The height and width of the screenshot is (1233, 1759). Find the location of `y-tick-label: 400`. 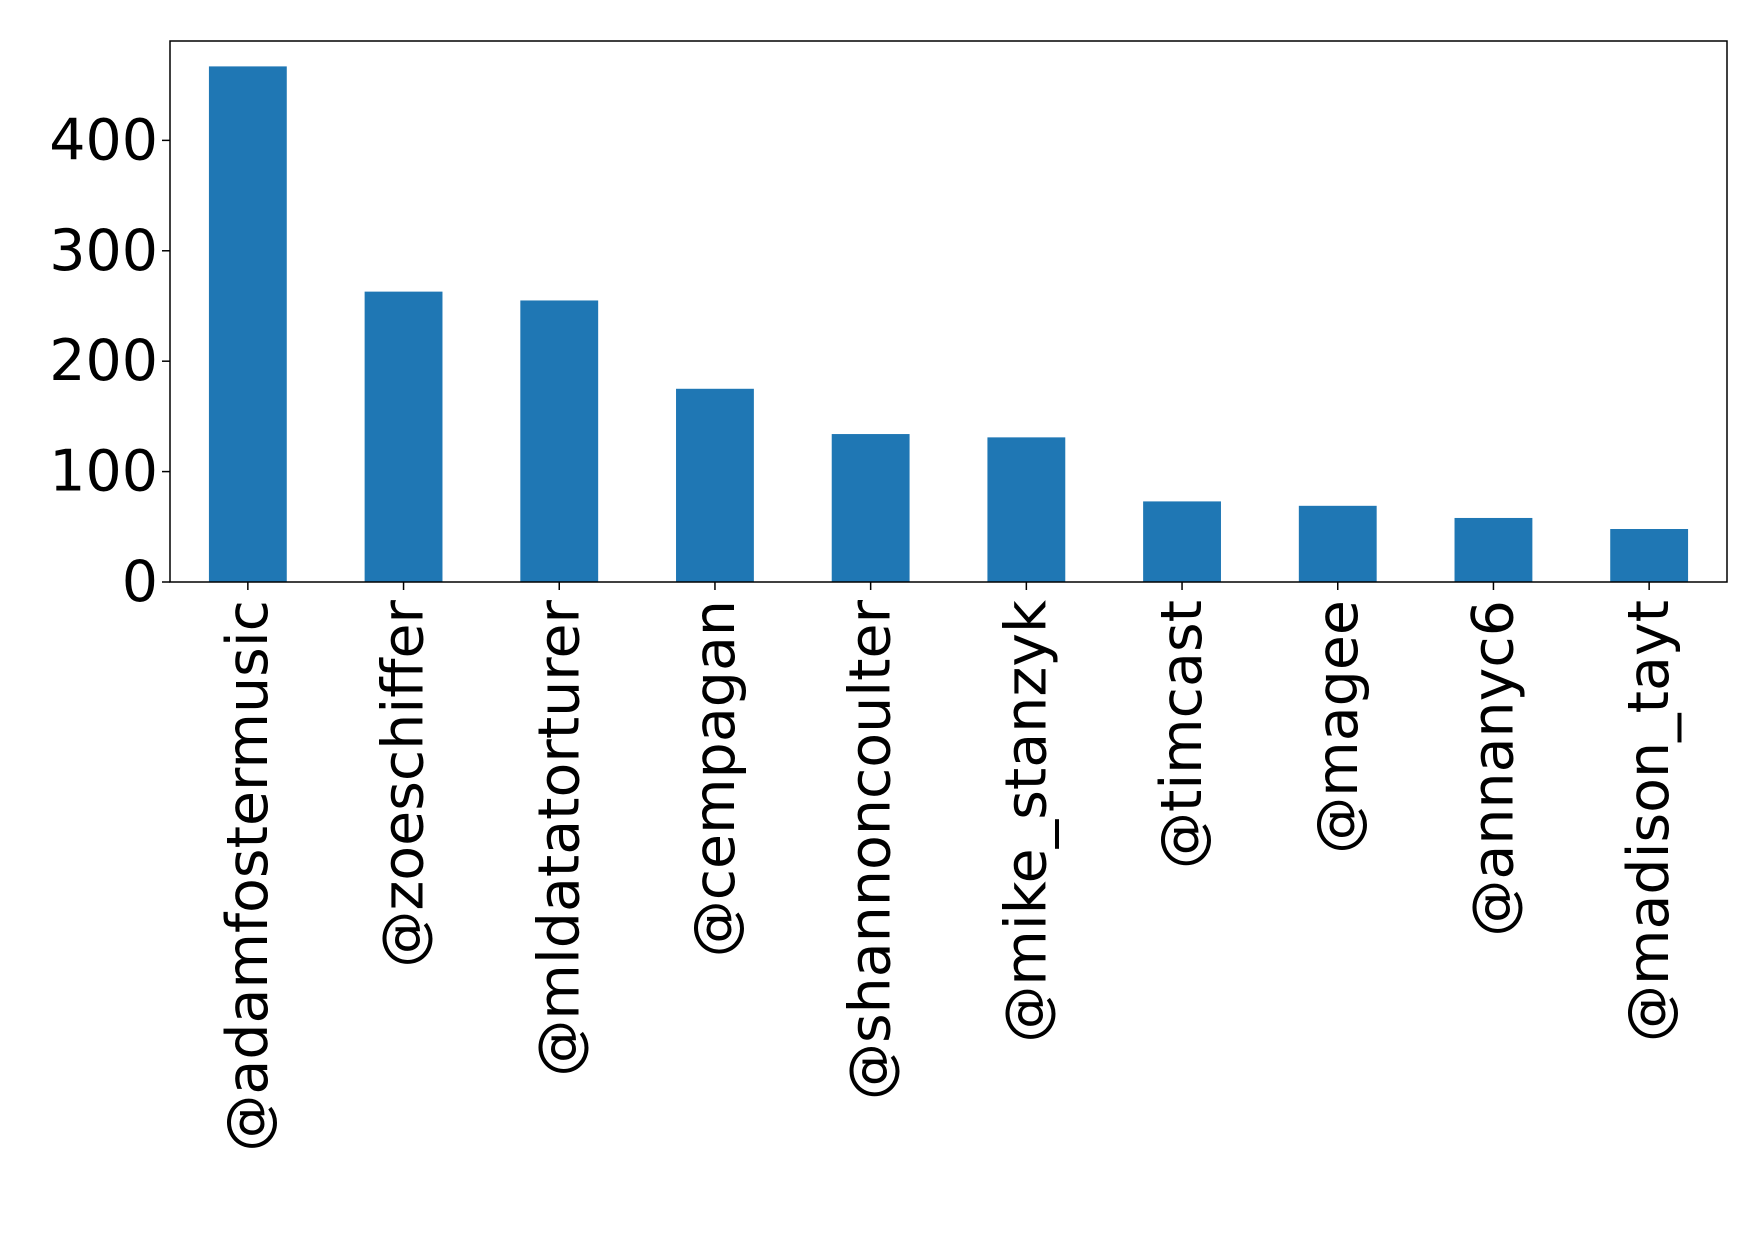

y-tick-label: 400 is located at coordinates (103, 140).